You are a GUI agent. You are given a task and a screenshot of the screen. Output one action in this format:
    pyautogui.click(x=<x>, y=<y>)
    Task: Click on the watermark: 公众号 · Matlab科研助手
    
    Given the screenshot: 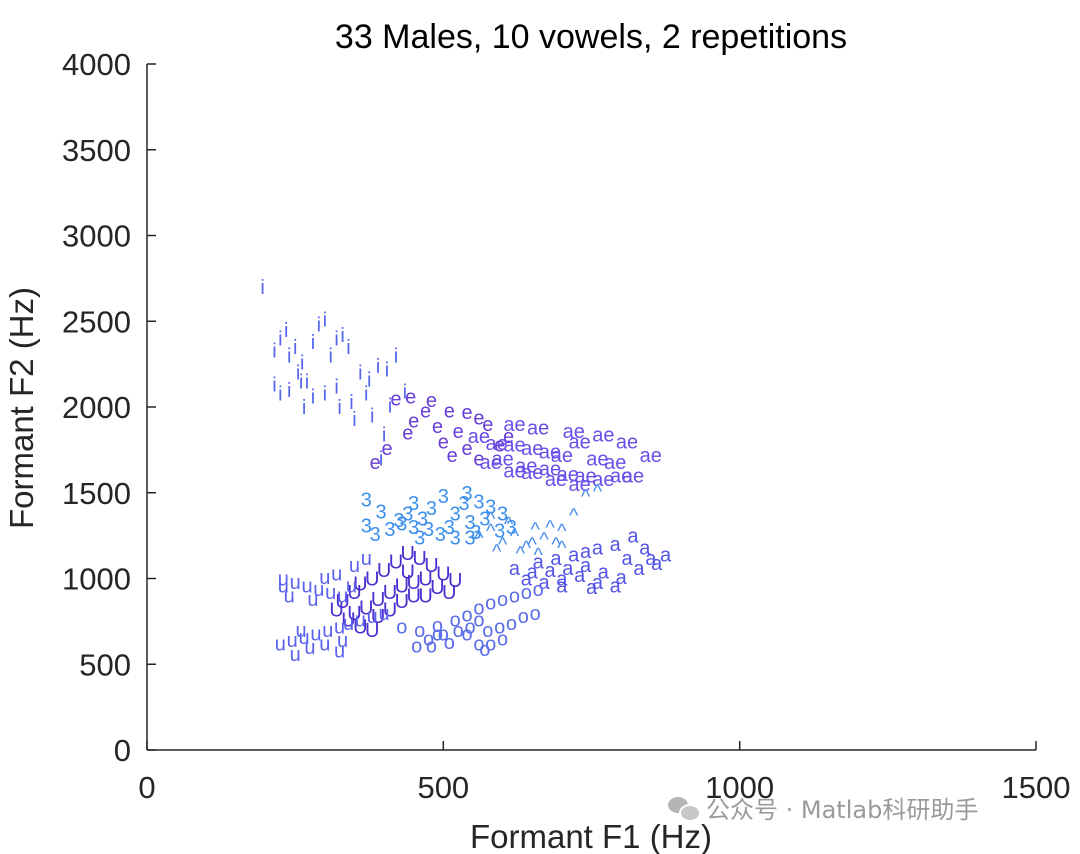 What is the action you would take?
    pyautogui.click(x=823, y=807)
    